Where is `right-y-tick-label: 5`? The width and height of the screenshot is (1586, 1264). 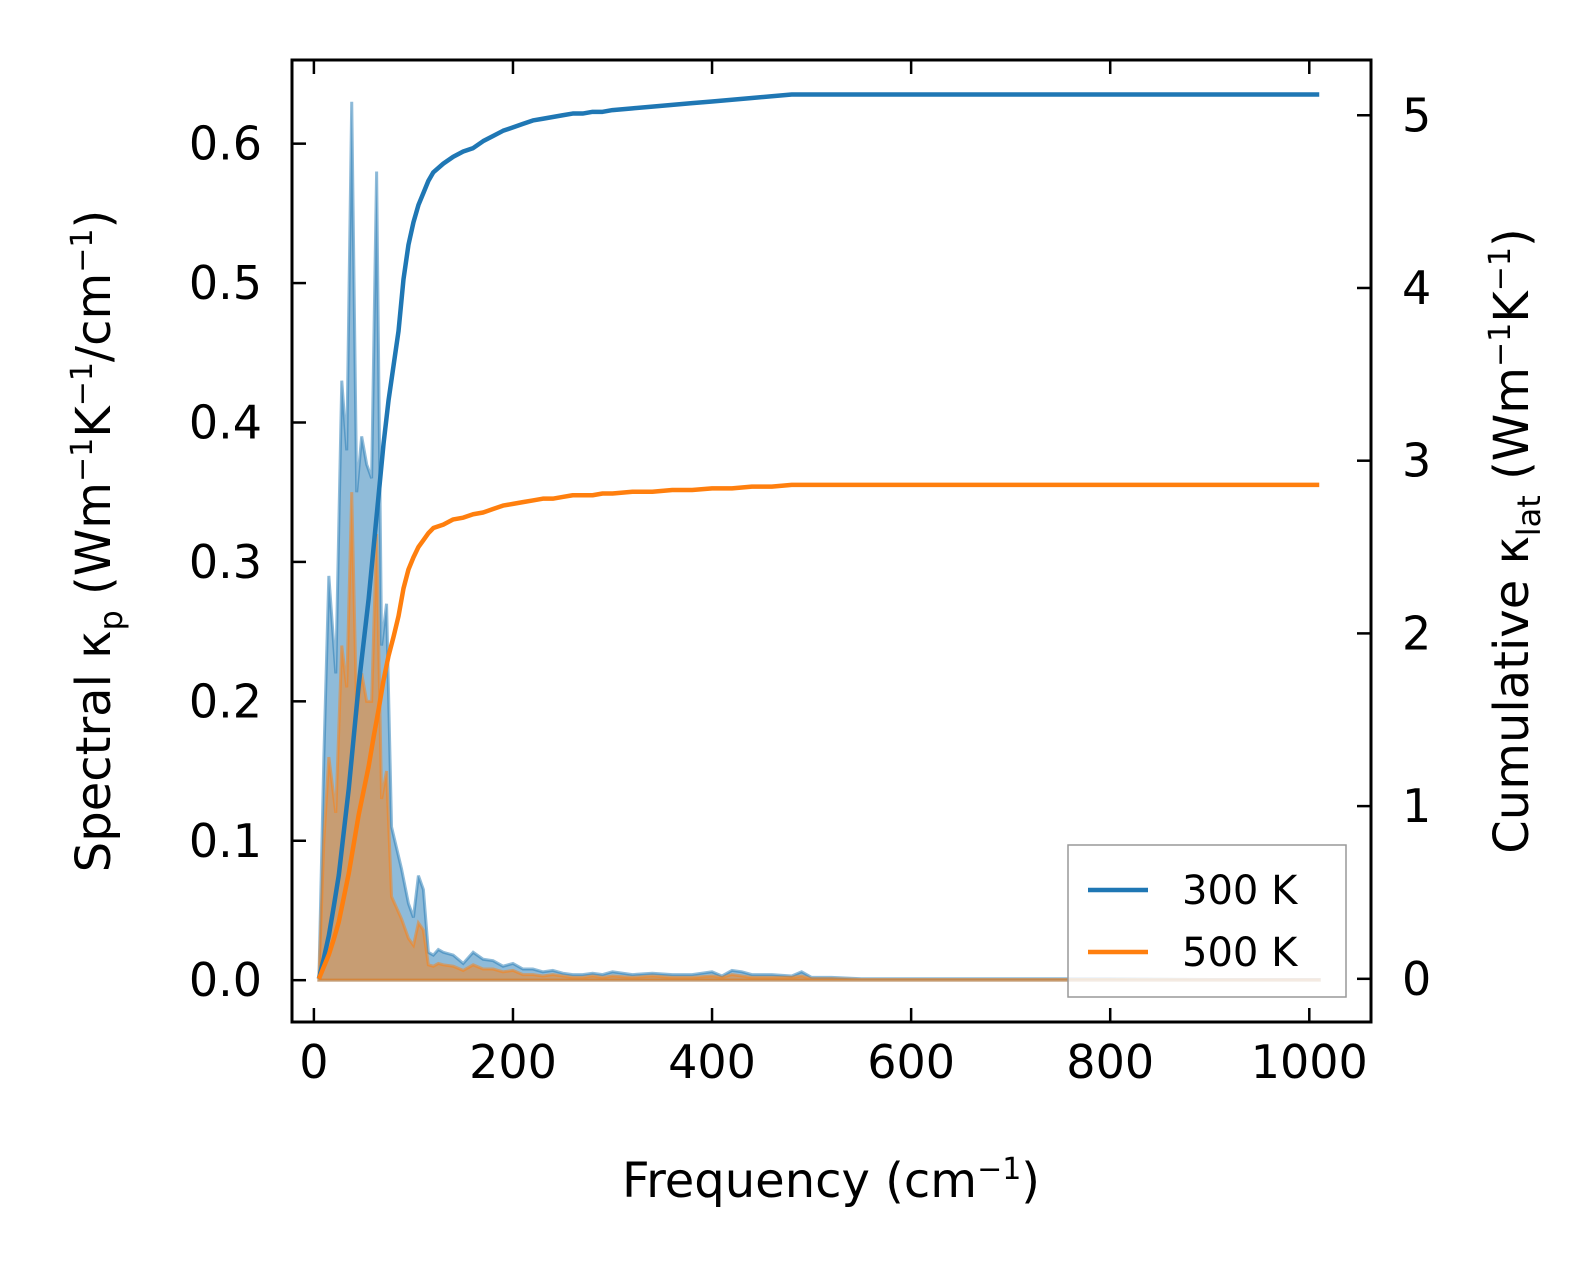
right-y-tick-label: 5 is located at coordinates (1416, 115).